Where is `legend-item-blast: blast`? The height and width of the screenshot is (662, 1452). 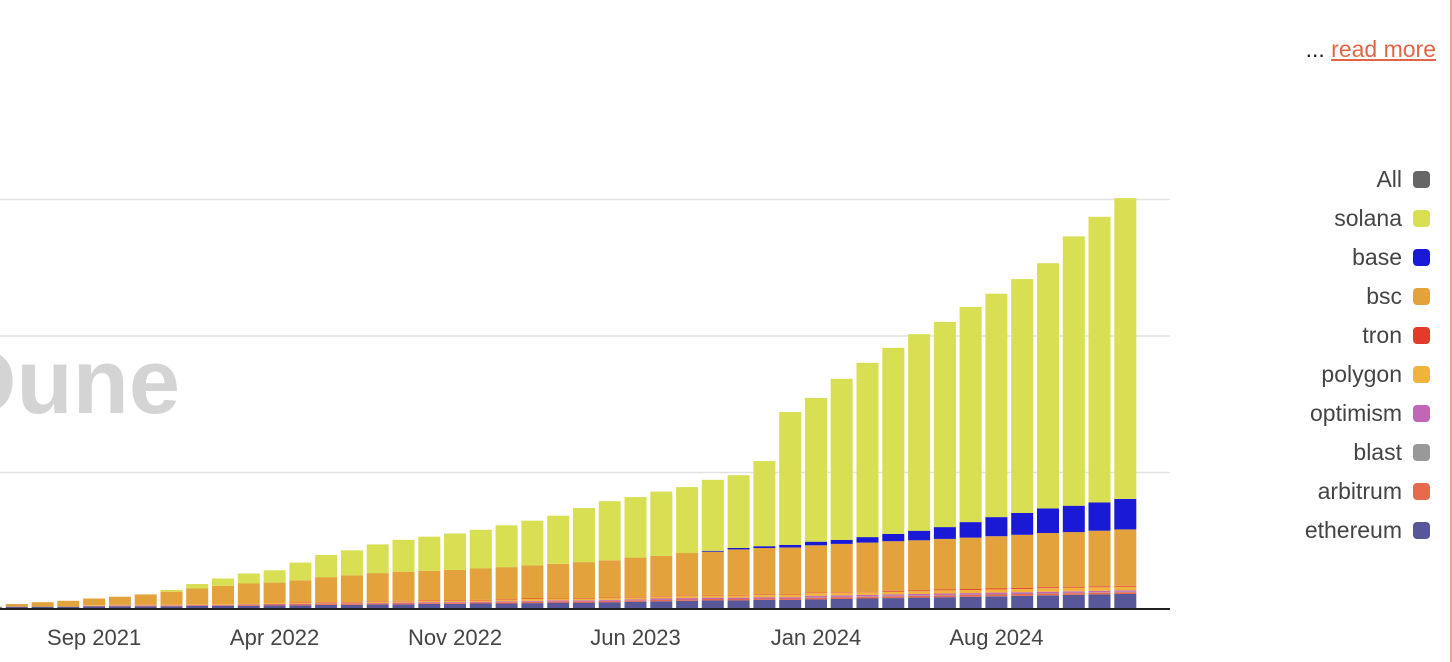
legend-item-blast: blast is located at coordinates (1280, 452).